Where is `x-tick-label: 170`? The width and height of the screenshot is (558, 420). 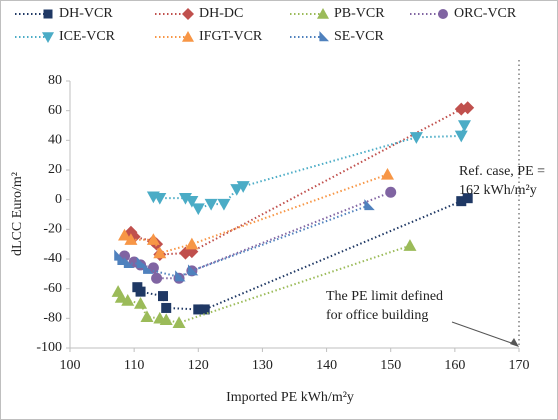
x-tick-label: 170 is located at coordinates (519, 365).